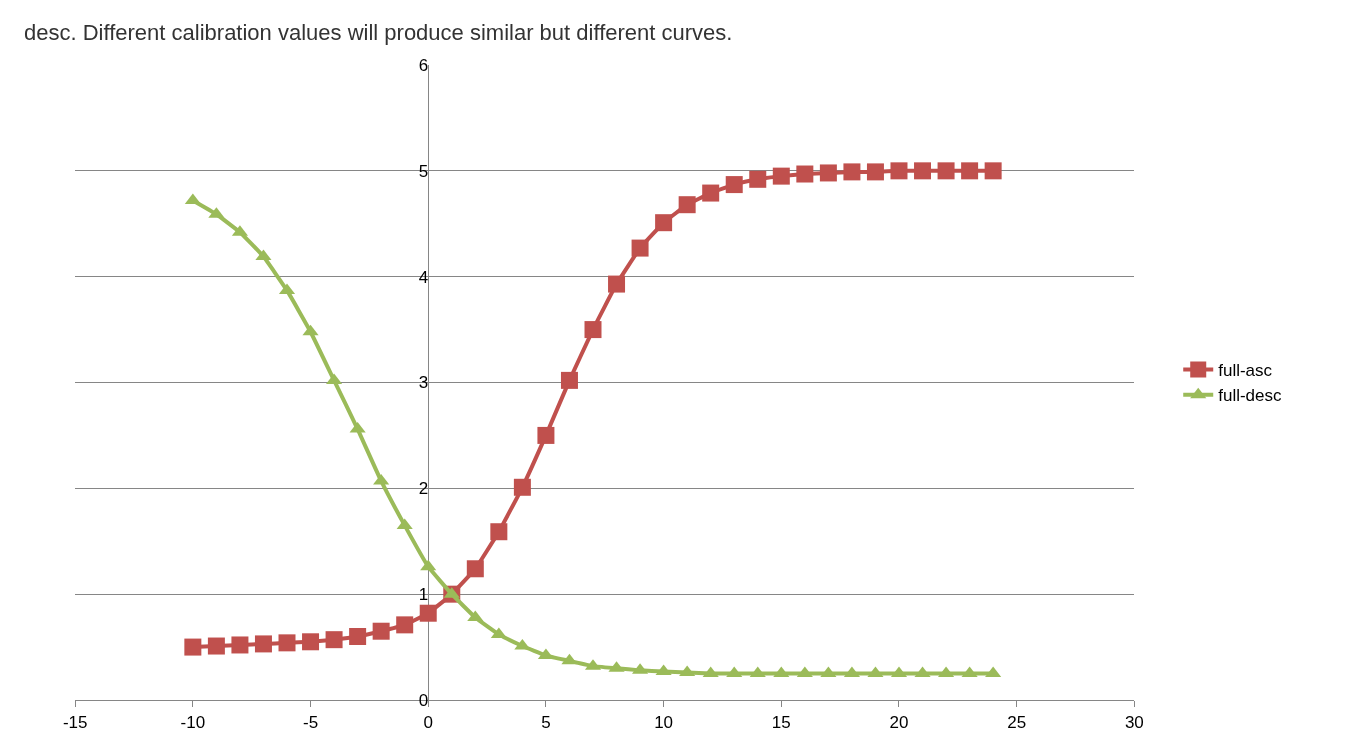  I want to click on x-tick-label: 30, so click(1134, 722).